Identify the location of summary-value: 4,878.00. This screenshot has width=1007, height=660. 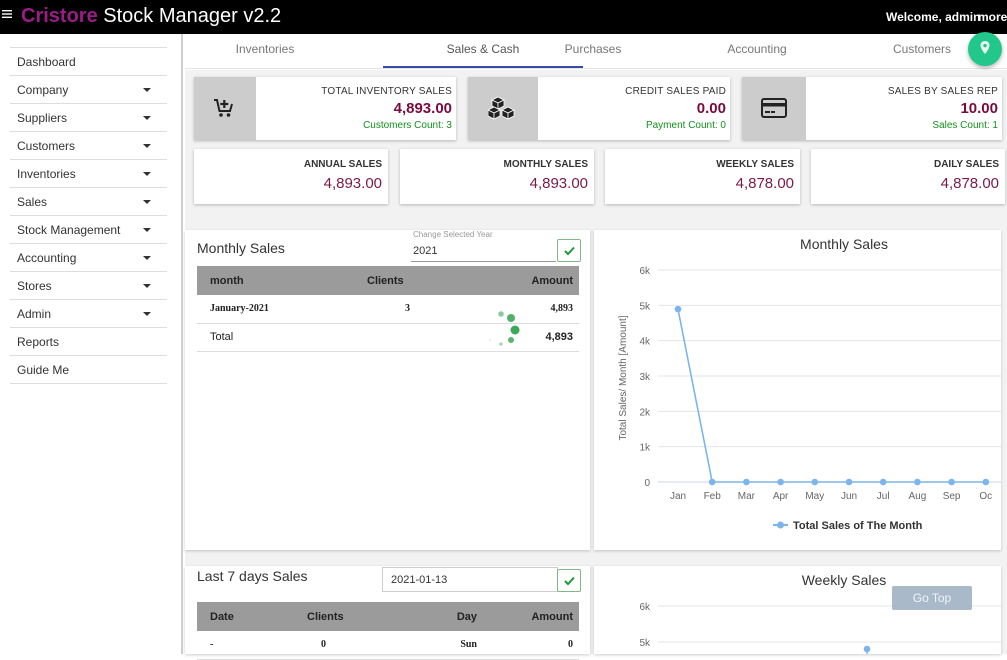
(764, 183).